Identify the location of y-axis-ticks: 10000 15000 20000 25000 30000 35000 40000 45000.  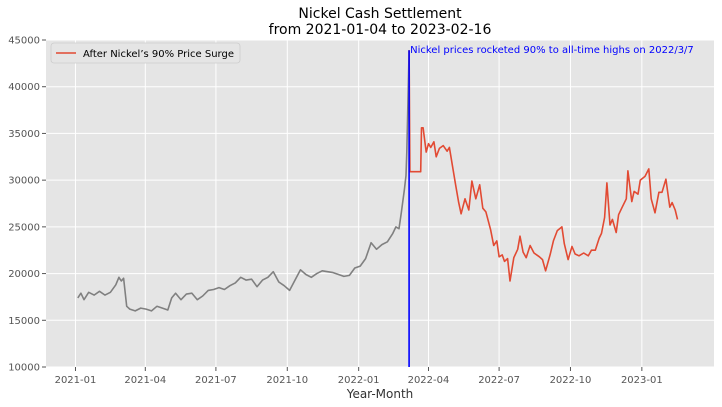
(27, 205).